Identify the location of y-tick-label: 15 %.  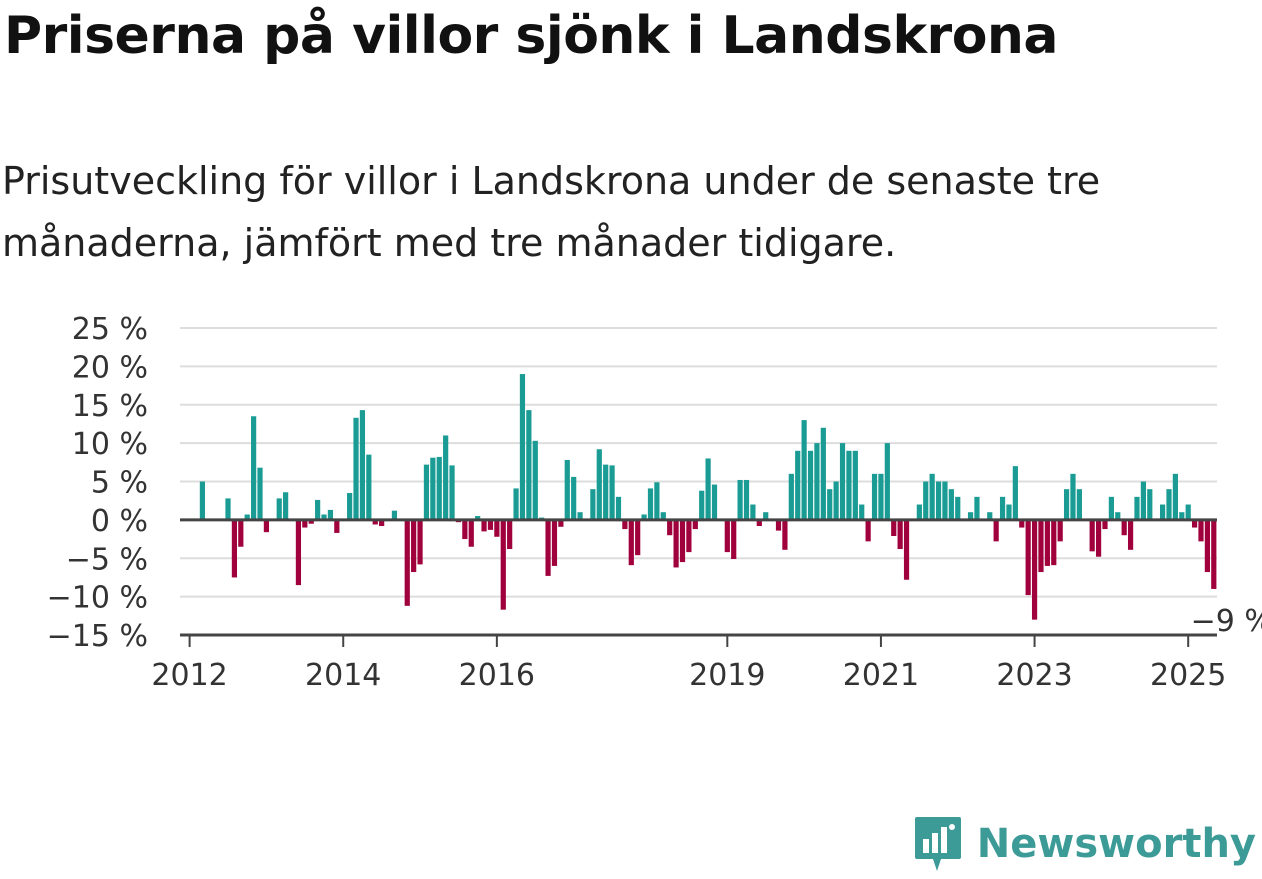
(110, 406).